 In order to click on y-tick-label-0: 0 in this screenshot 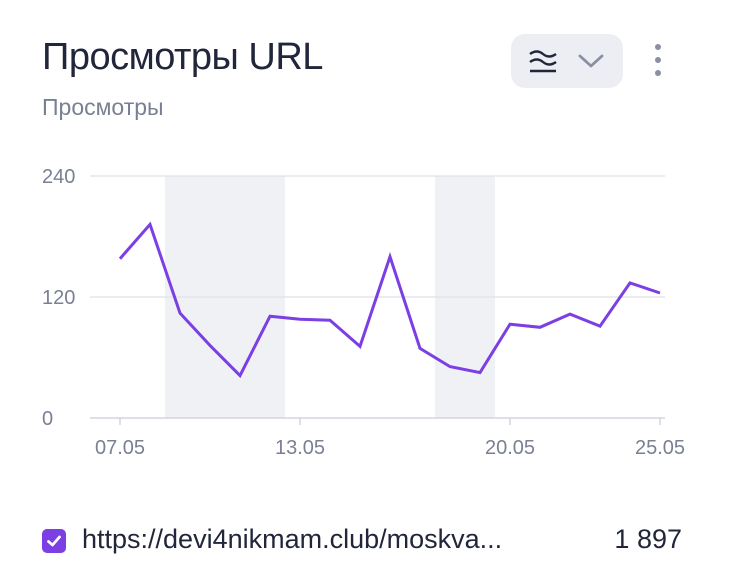, I will do `click(47, 419)`.